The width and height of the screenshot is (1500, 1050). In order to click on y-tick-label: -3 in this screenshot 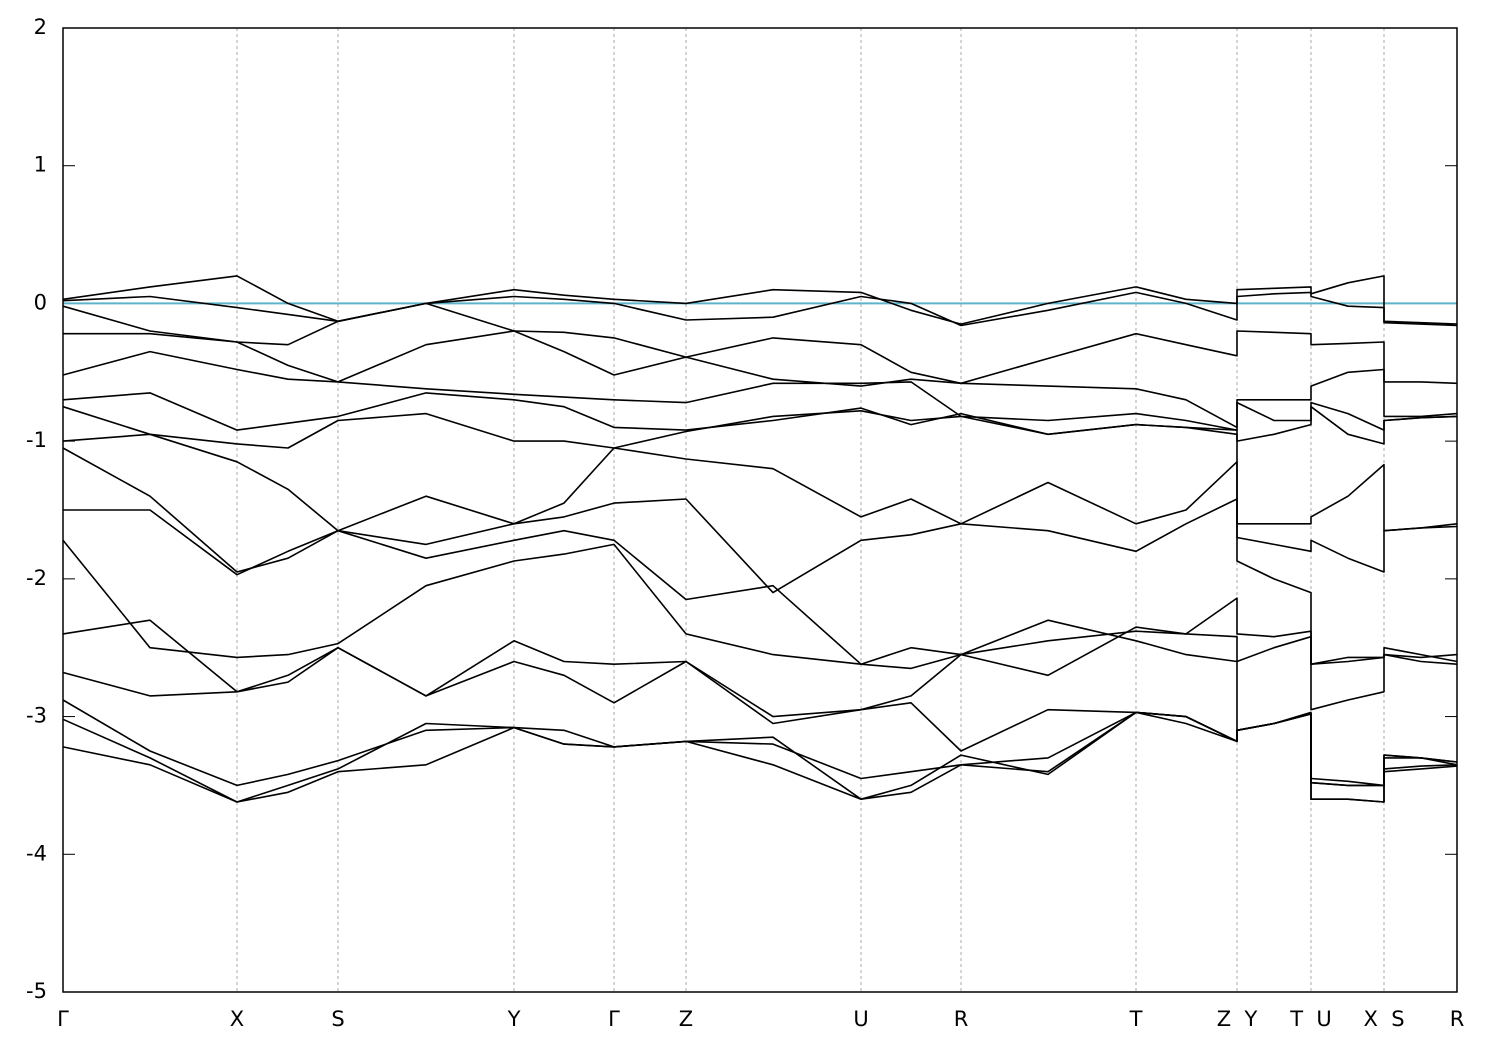, I will do `click(36, 716)`.